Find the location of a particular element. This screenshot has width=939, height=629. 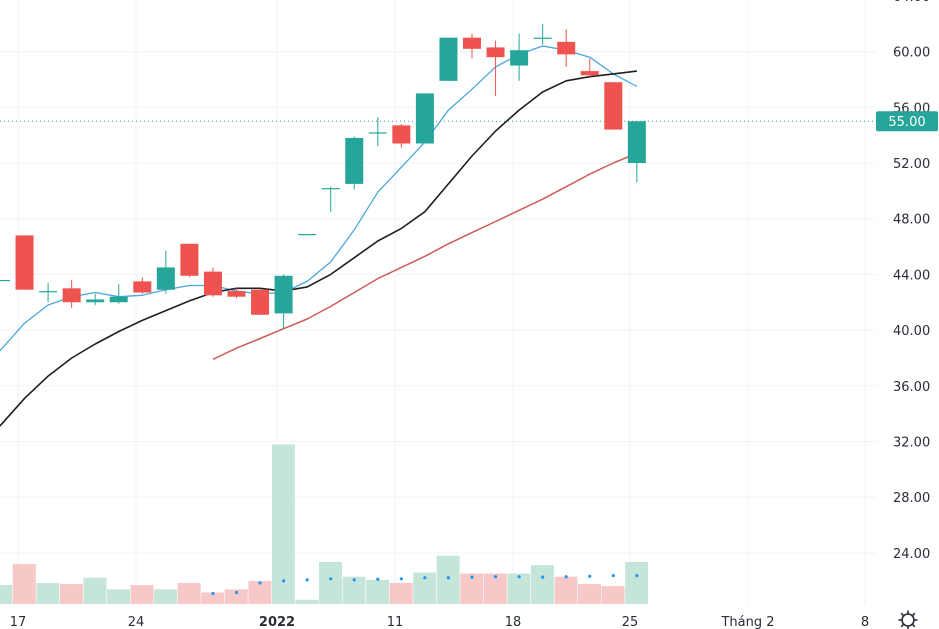

gear-icon-teeth is located at coordinates (908, 619).